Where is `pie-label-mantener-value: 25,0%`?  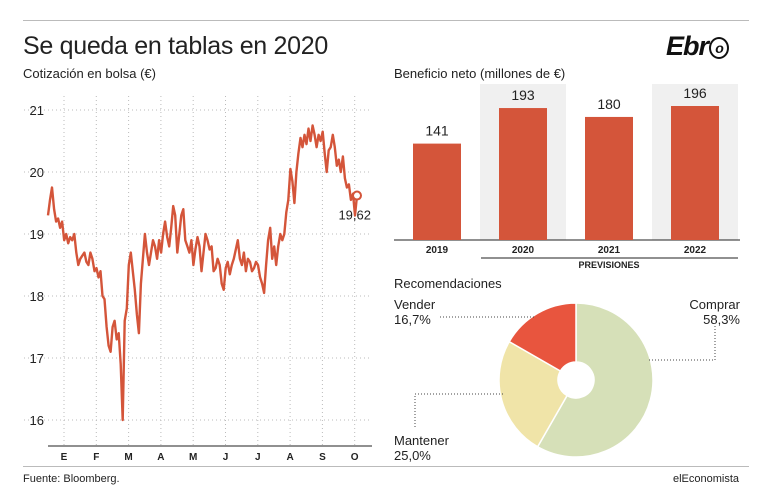
pie-label-mantener-value: 25,0% is located at coordinates (412, 455).